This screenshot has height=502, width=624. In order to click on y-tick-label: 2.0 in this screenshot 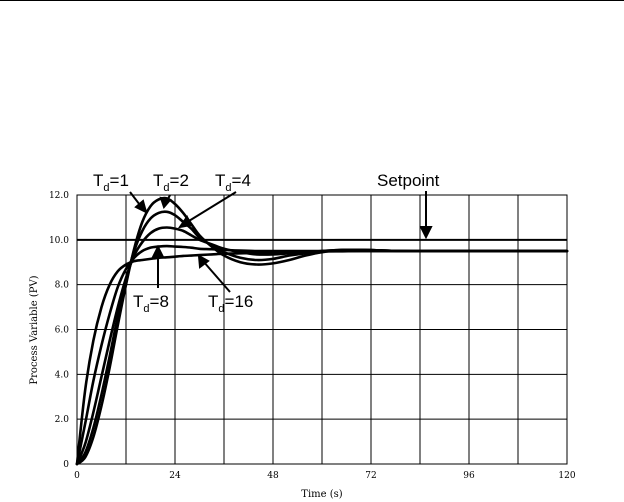, I will do `click(62, 420)`.